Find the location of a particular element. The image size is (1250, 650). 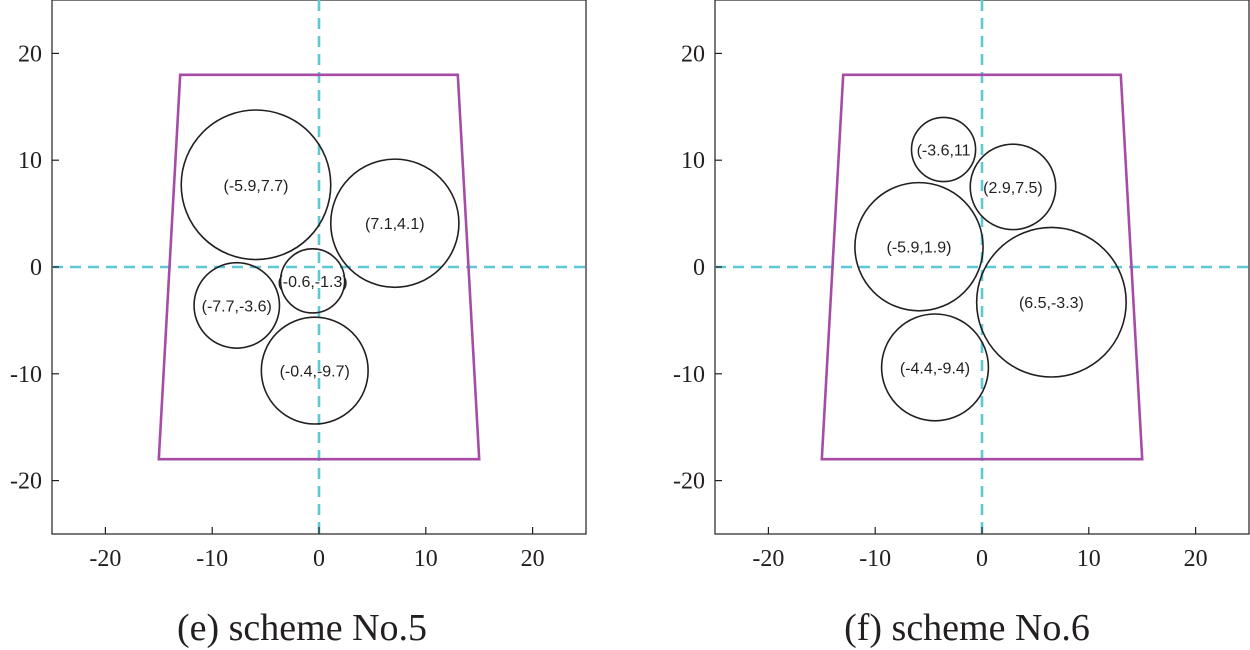

circle-label: (6.5,-3.3) is located at coordinates (1051, 303).